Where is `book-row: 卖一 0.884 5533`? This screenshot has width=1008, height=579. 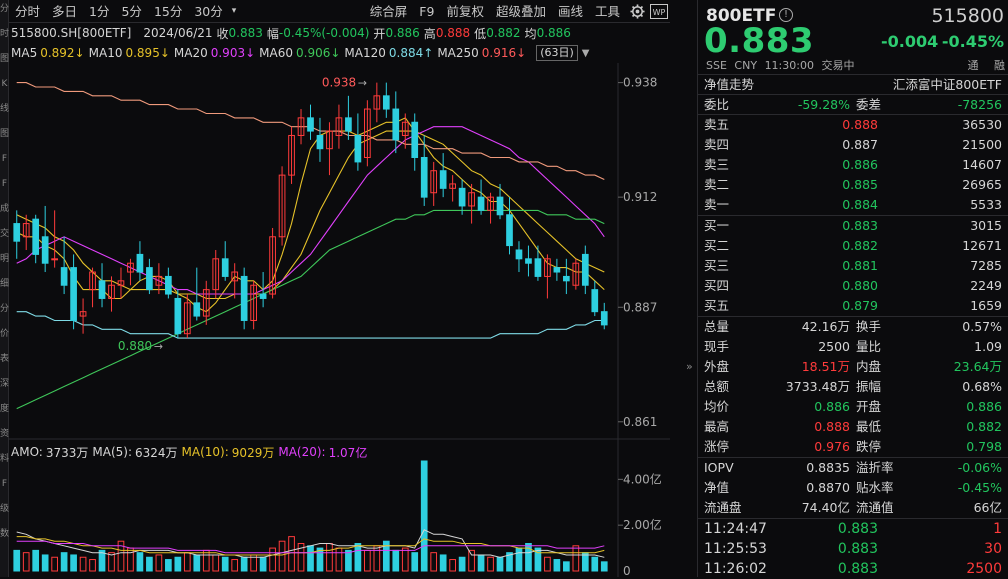
book-row: 卖一 0.884 5533 is located at coordinates (853, 205).